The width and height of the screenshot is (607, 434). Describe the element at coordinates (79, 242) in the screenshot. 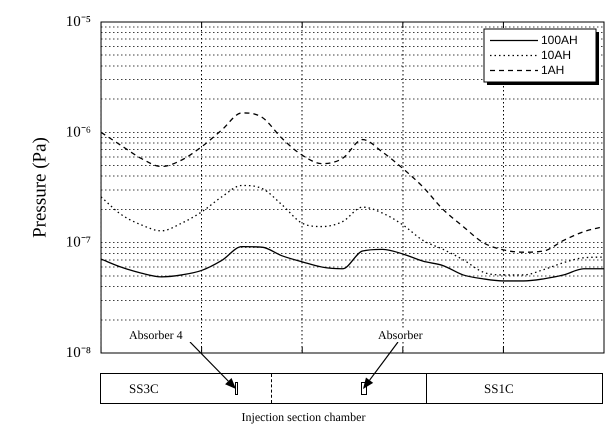

I see `y-tick-label: 10⁻⁷` at that location.